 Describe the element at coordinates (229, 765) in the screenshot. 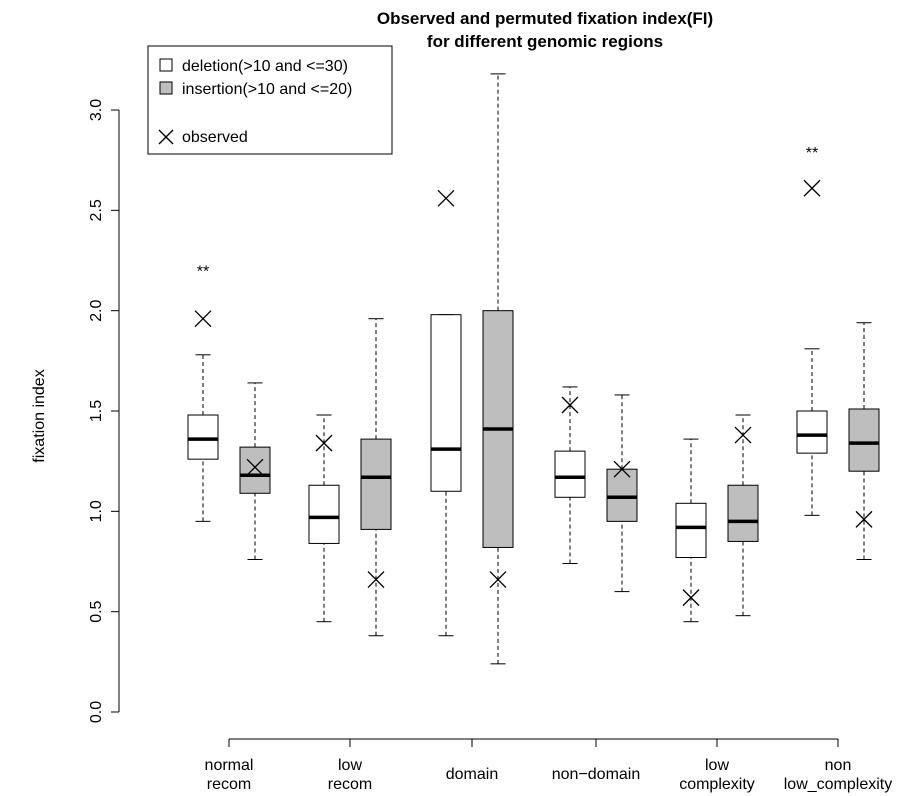

I see `x-tick-label: normal` at that location.